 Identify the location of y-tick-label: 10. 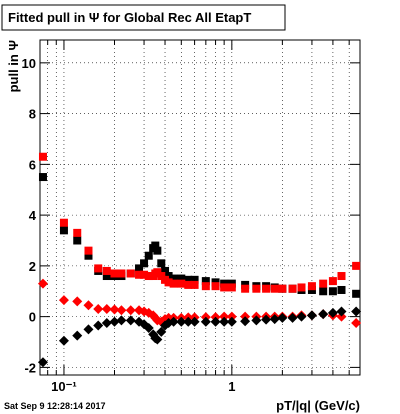
(29, 63).